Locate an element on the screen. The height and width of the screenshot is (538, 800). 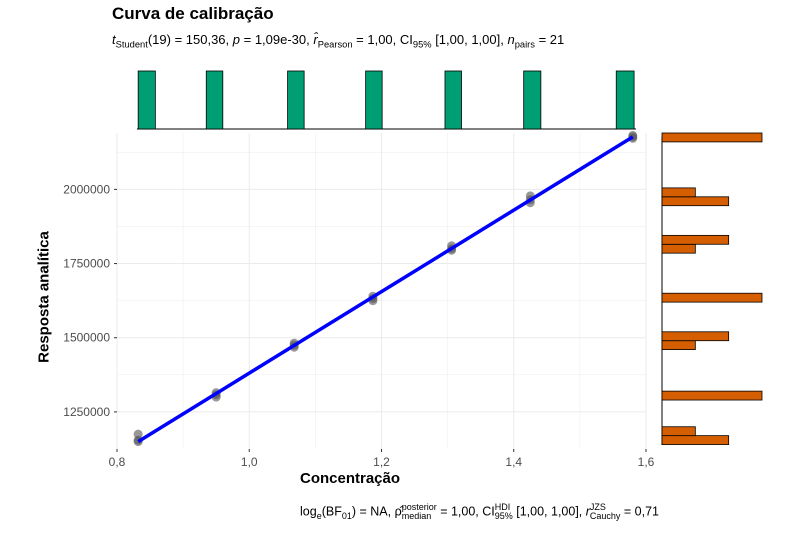
ci-scripts: HDI 95% is located at coordinates (504, 512).